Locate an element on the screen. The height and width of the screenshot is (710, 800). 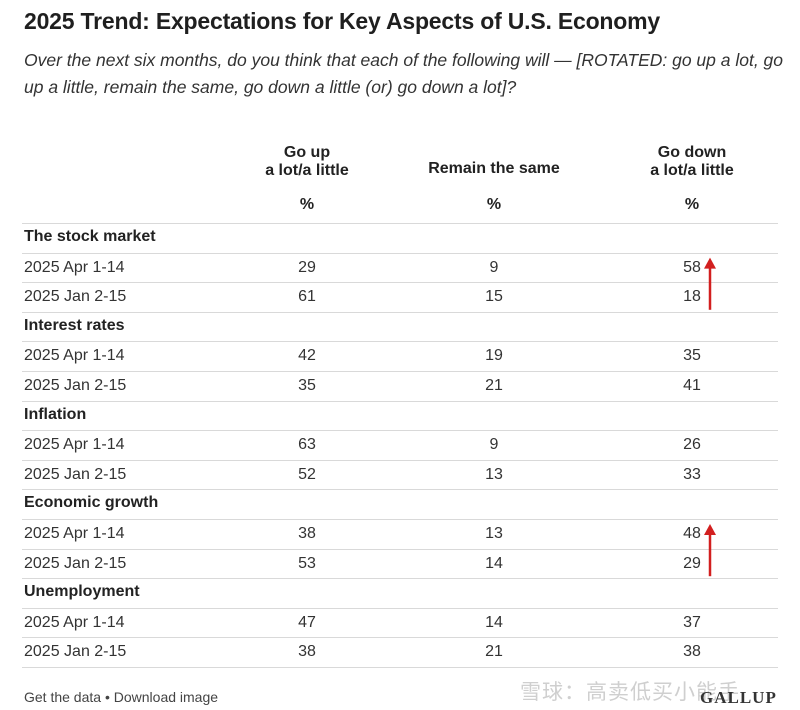
gallup-logo: GALLUP is located at coordinates (738, 697).